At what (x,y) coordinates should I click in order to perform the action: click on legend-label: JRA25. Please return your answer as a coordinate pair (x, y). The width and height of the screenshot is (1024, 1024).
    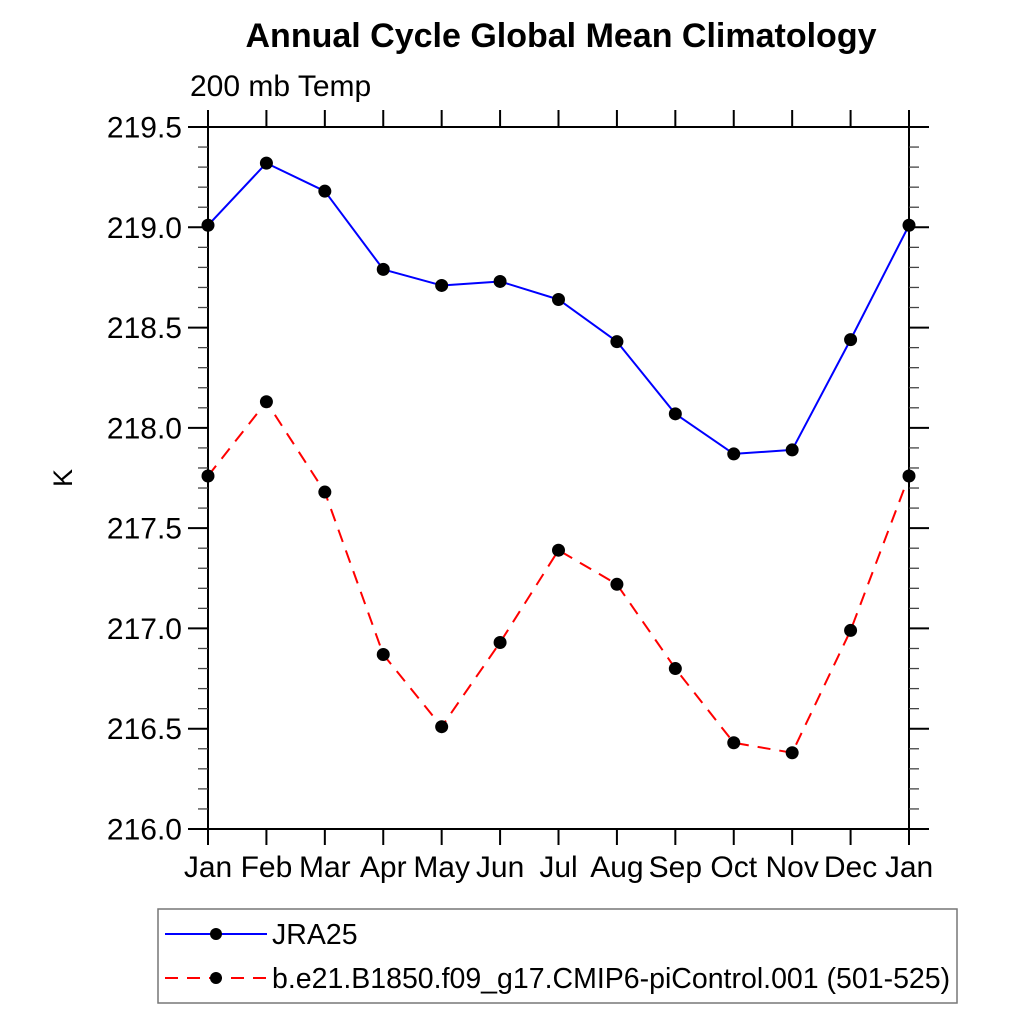
    Looking at the image, I should click on (315, 935).